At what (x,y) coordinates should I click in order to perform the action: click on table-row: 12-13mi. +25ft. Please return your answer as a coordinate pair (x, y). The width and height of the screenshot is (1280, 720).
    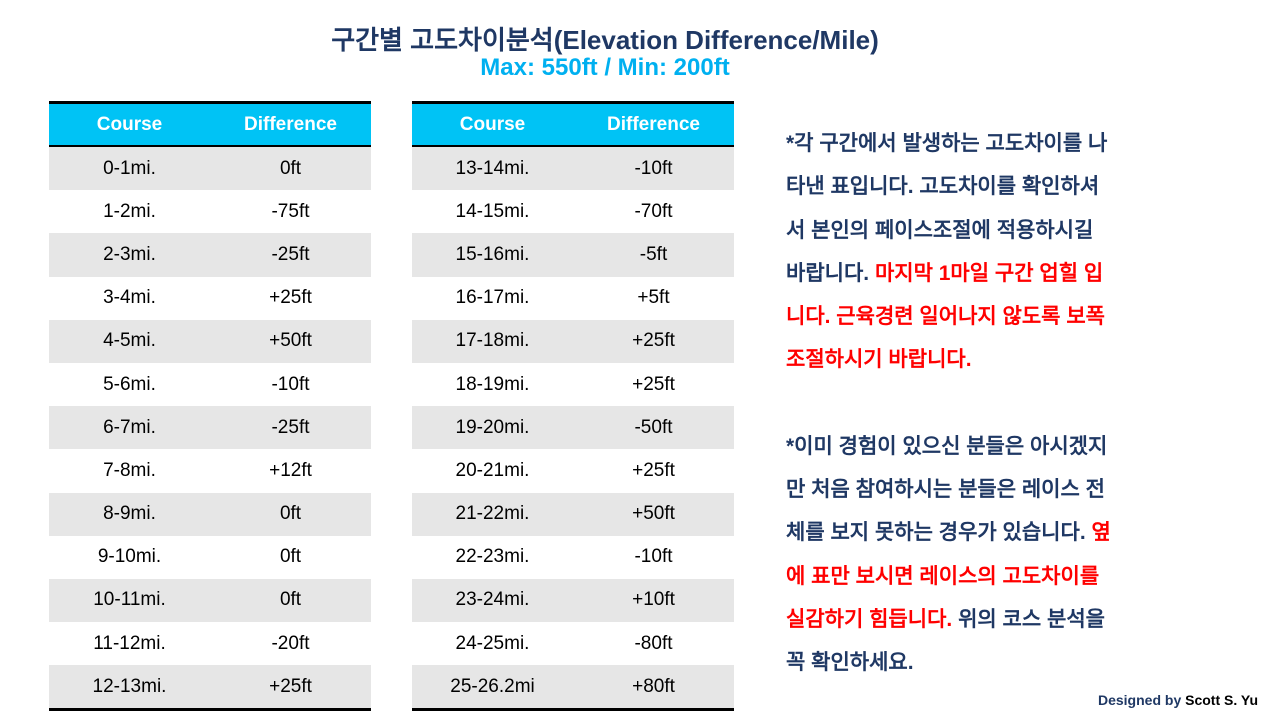
    Looking at the image, I should click on (210, 687).